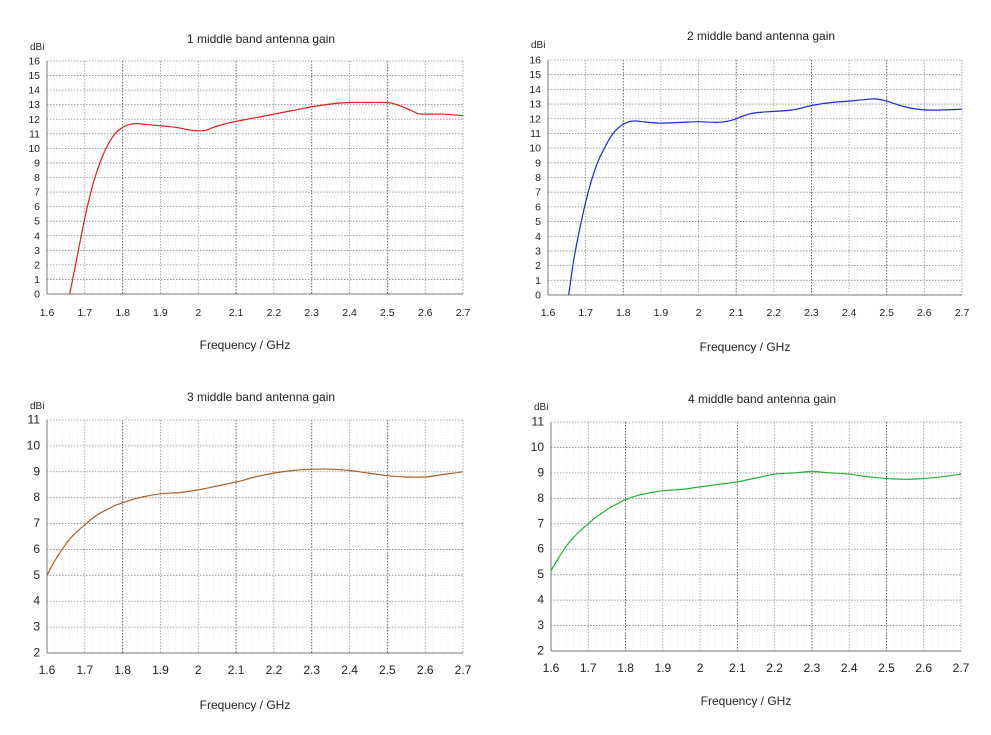 This screenshot has height=735, width=991. Describe the element at coordinates (535, 90) in the screenshot. I see `y-tick-label: 14` at that location.